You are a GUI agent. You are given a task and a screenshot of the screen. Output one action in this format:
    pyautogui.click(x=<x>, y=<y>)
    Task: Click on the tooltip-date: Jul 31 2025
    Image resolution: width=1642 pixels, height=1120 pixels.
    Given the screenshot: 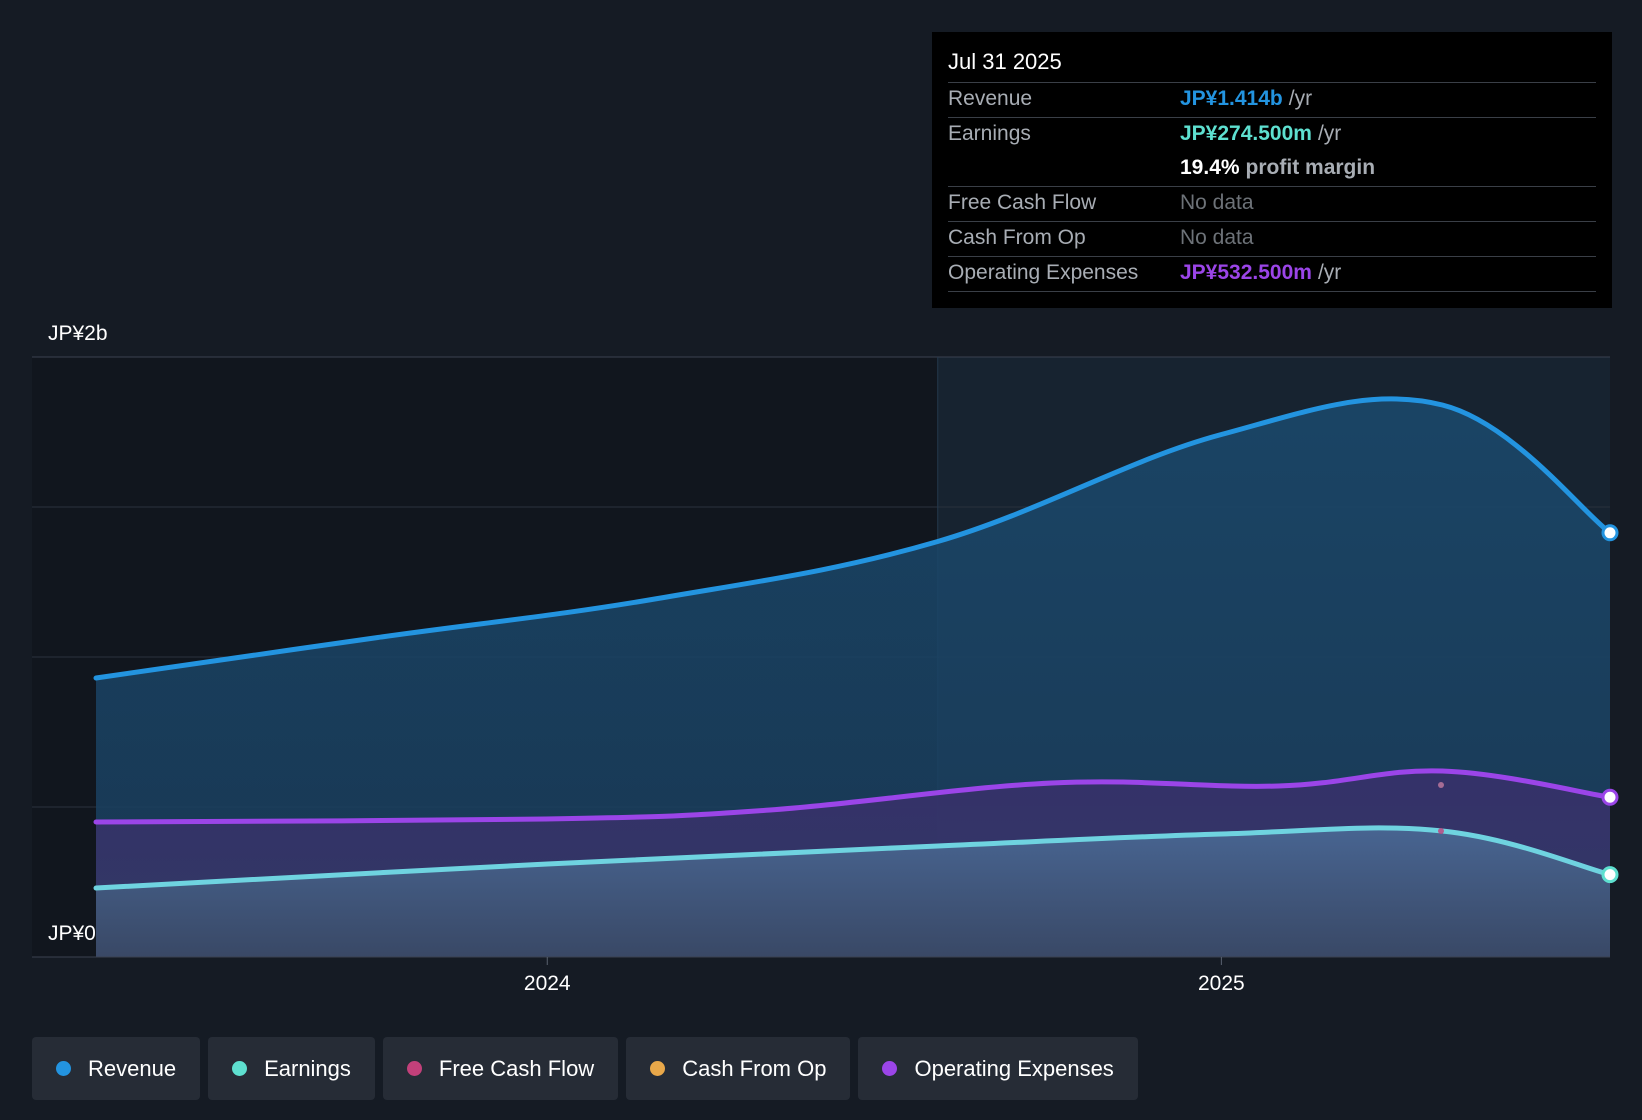 What is the action you would take?
    pyautogui.click(x=1005, y=61)
    